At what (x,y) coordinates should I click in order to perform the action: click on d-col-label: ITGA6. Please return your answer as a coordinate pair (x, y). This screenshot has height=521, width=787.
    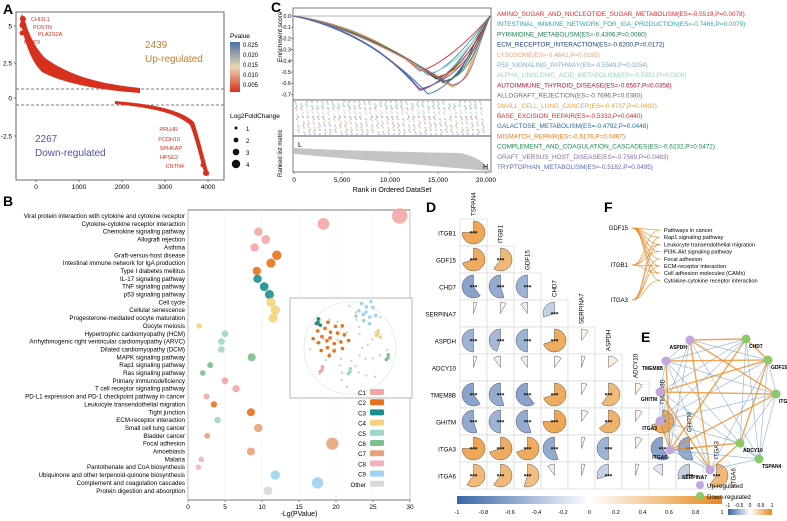
    Looking at the image, I should click on (734, 477).